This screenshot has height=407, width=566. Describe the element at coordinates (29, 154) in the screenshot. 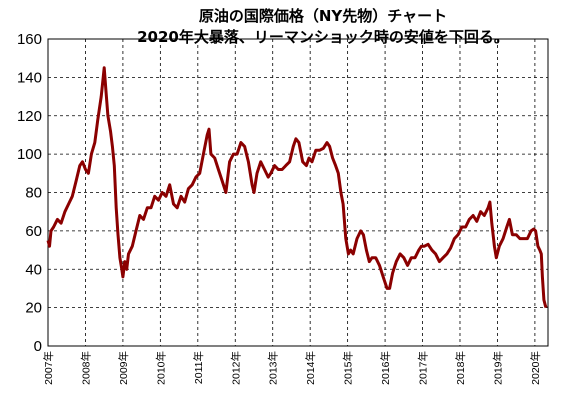

I see `y-tick-label: 100` at that location.